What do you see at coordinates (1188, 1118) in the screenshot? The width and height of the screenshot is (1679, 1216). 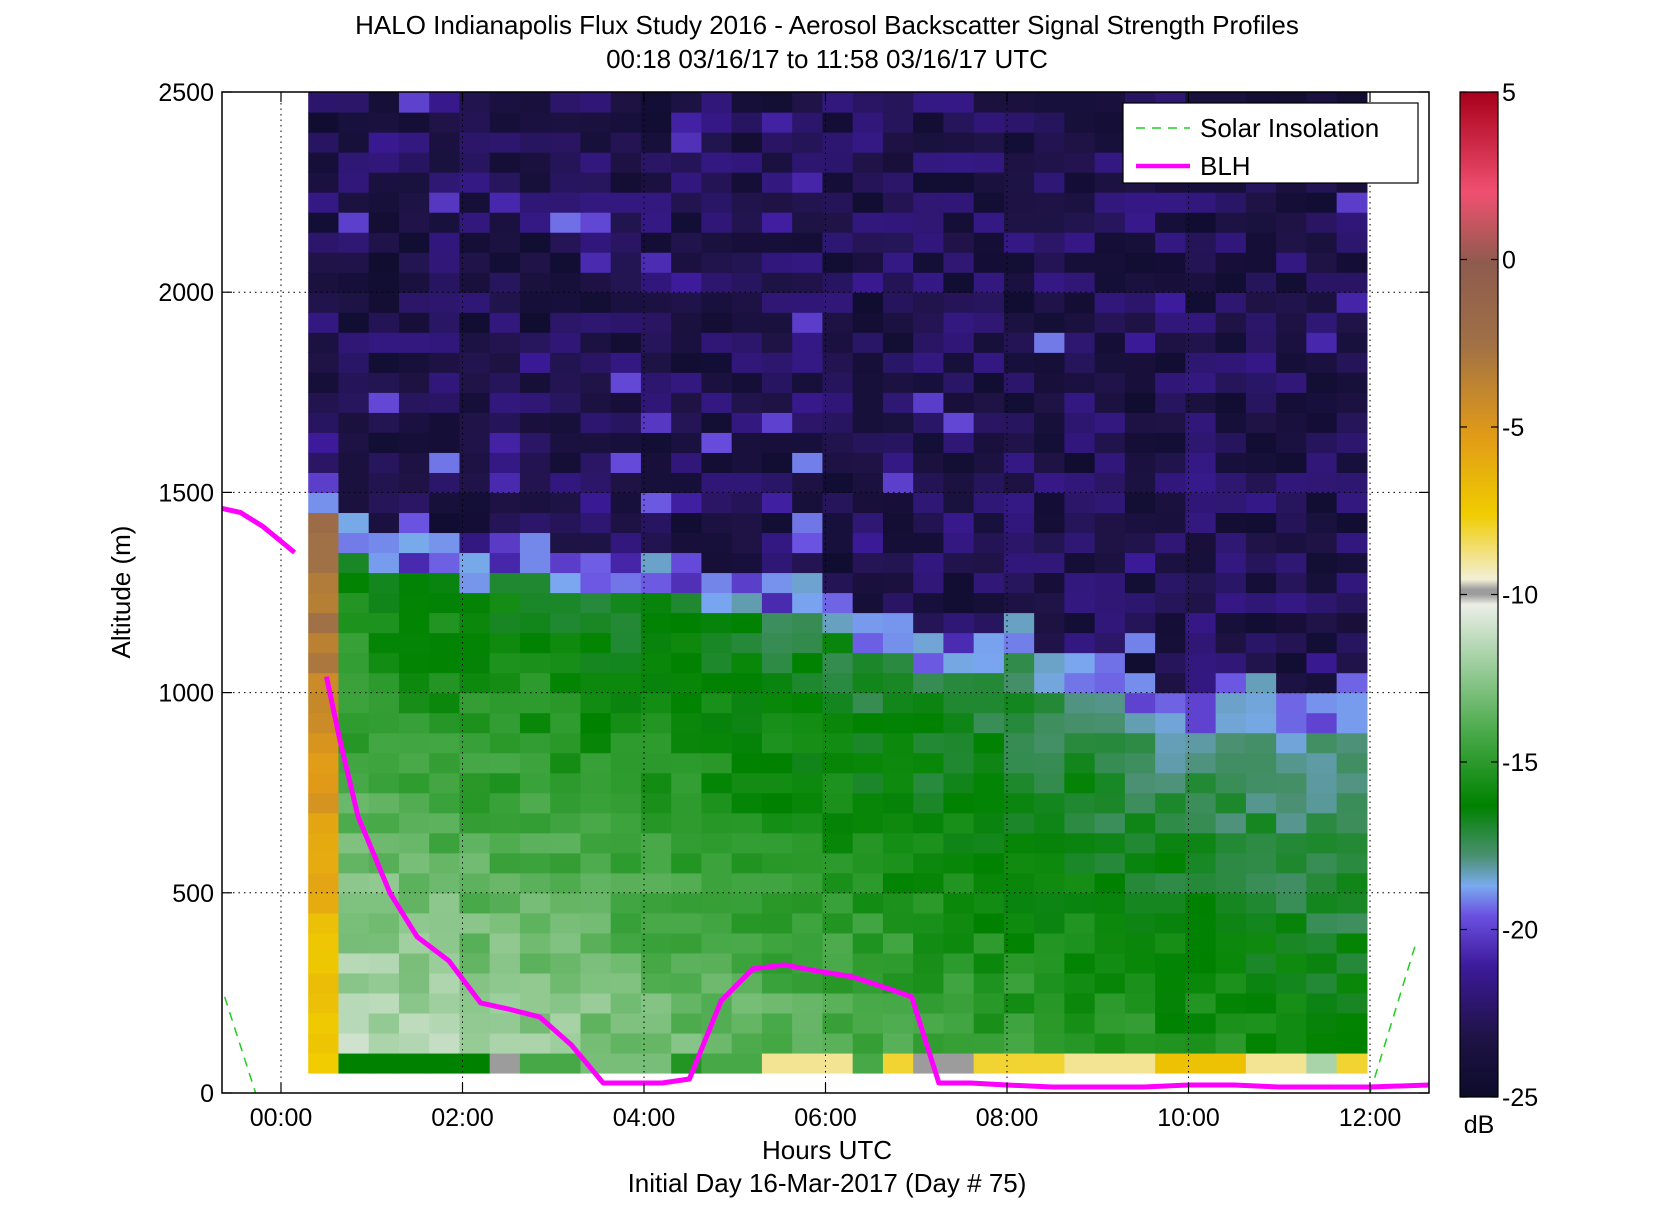 I see `x-tick-label: 10:00` at bounding box center [1188, 1118].